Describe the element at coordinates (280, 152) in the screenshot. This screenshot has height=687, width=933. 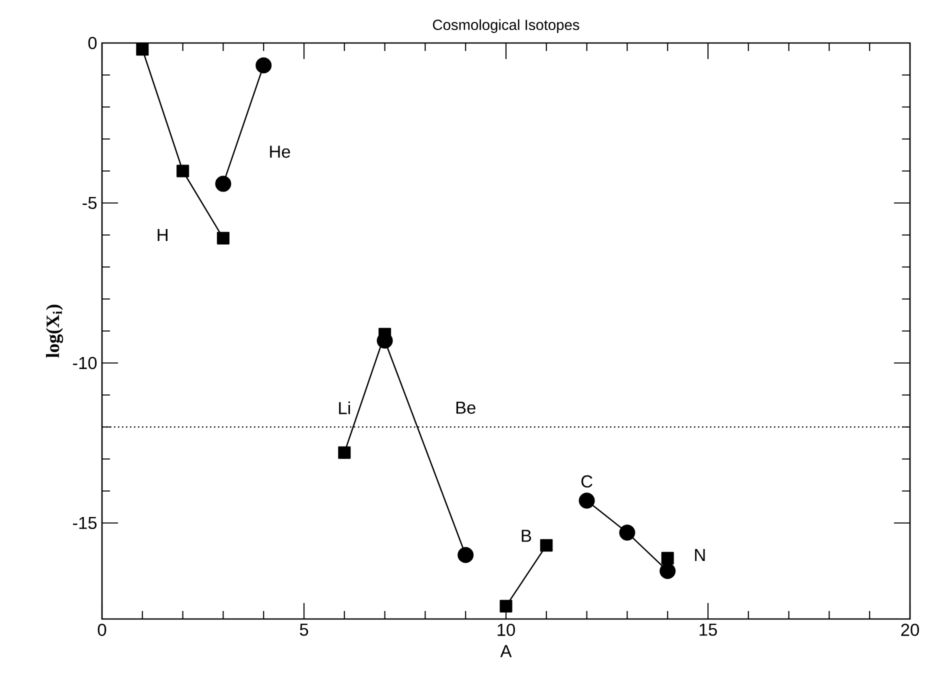
I see `series-label: He` at that location.